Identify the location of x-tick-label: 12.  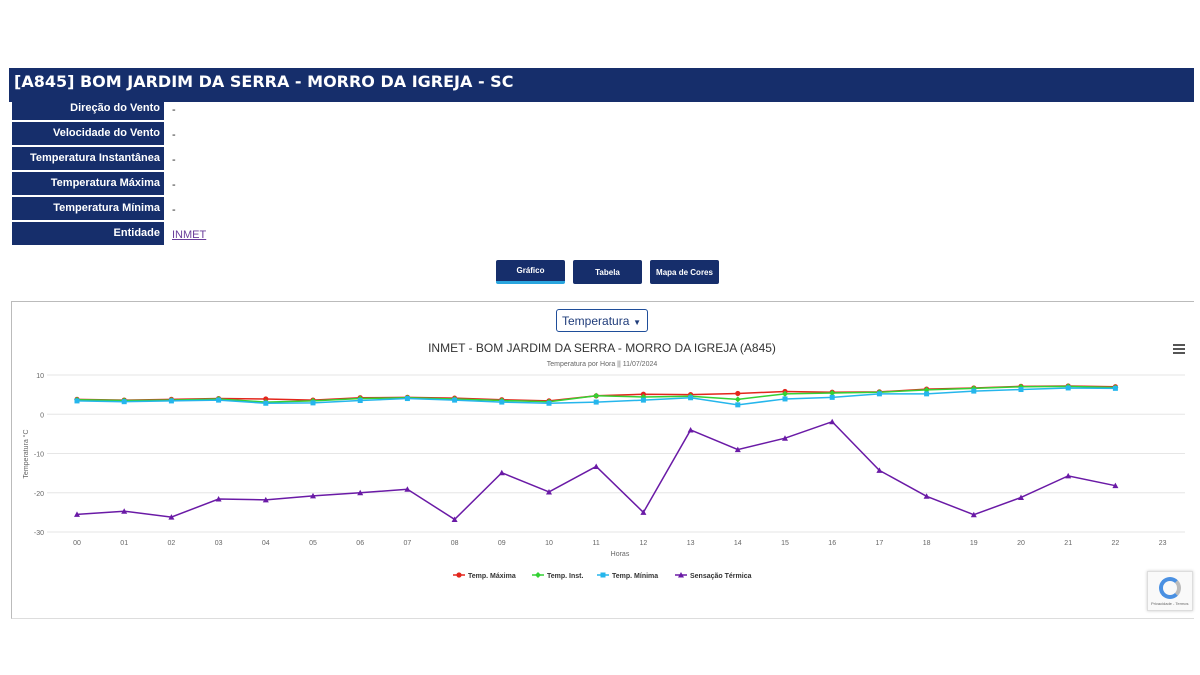
(644, 543).